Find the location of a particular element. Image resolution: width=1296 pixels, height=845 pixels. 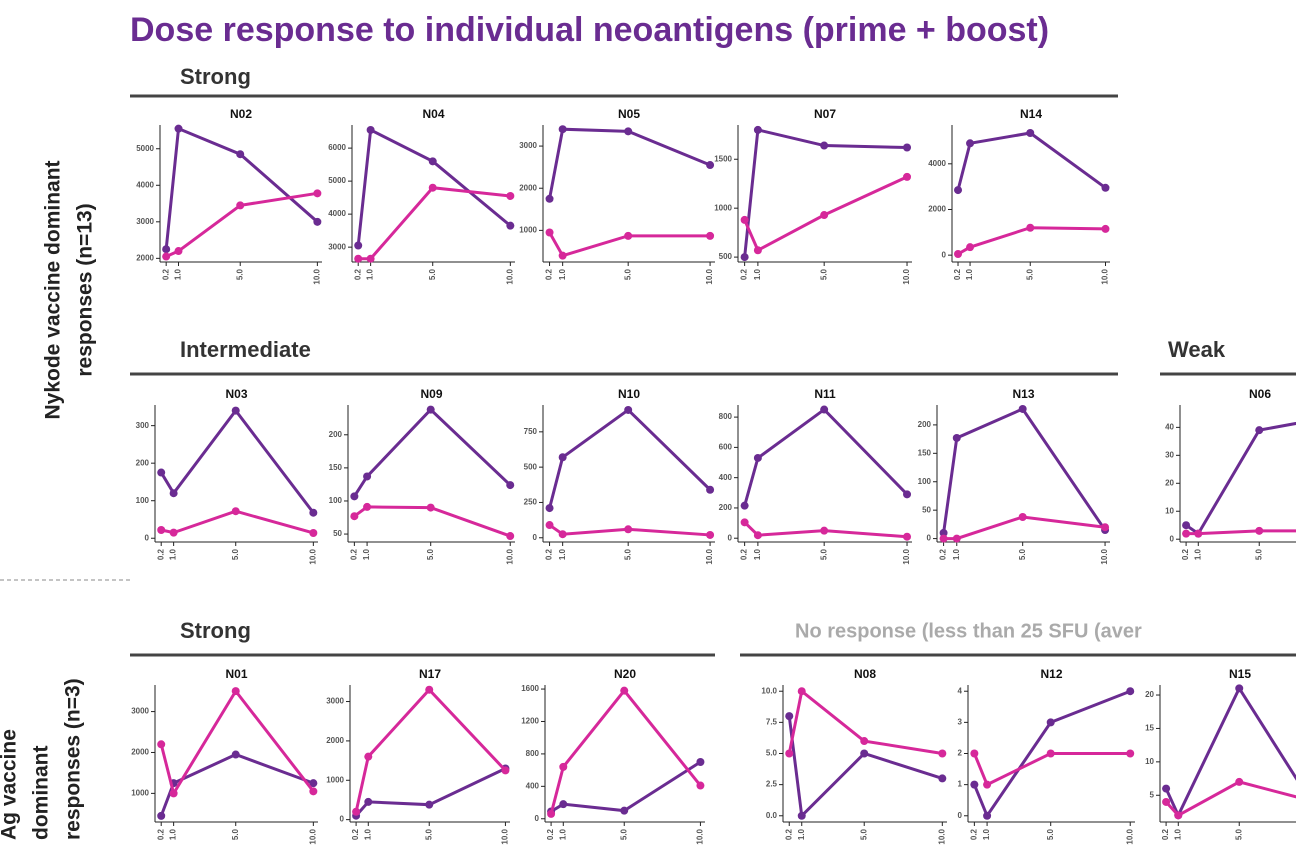

y-tick-label: 5.0 is located at coordinates (772, 753).